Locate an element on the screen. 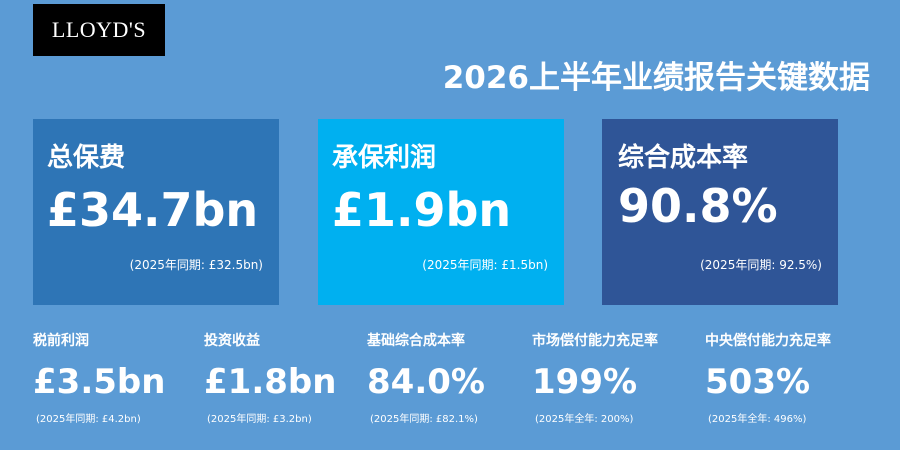 This screenshot has height=450, width=900. metric-prior-period: (2025年同期: £82.1%) is located at coordinates (424, 419).